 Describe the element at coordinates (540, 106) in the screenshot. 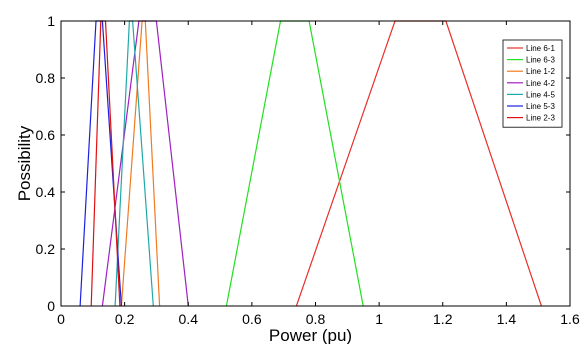

I see `legend-entry: Line 5-3` at that location.